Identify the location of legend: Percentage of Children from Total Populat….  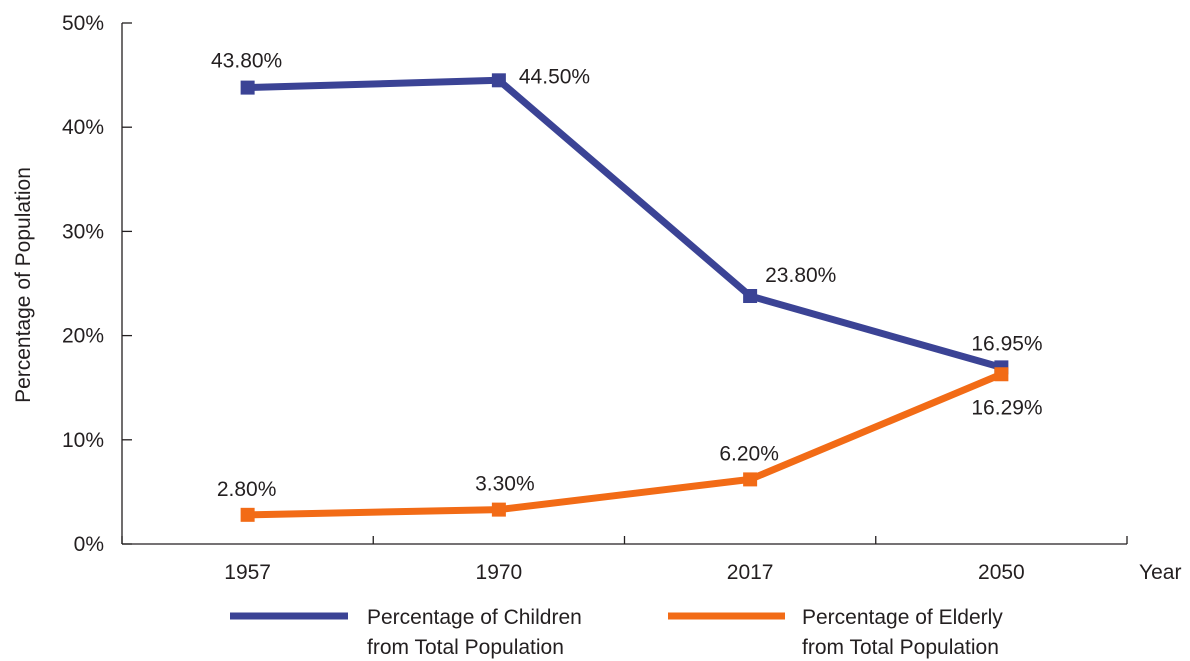
(616, 632).